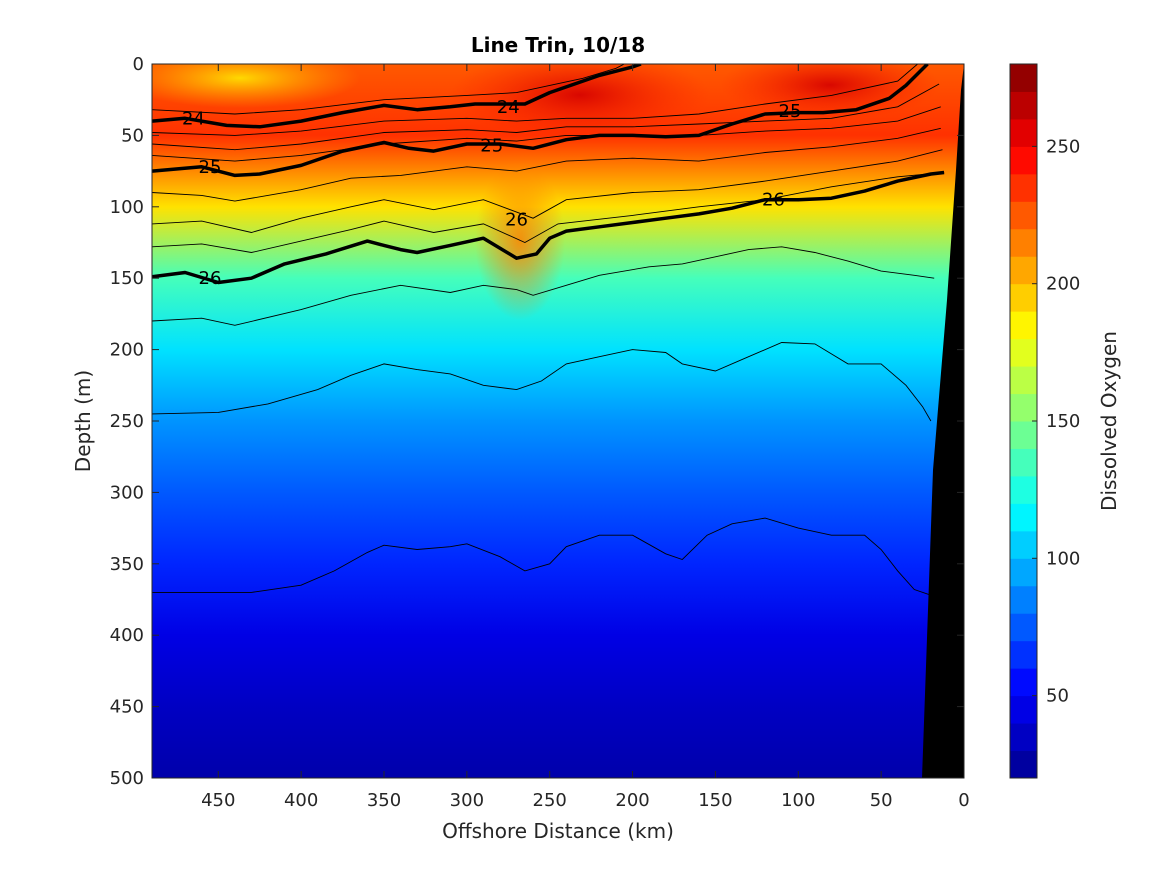 Image resolution: width=1167 pixels, height=875 pixels. Describe the element at coordinates (301, 800) in the screenshot. I see `x-tick-label: 400` at that location.